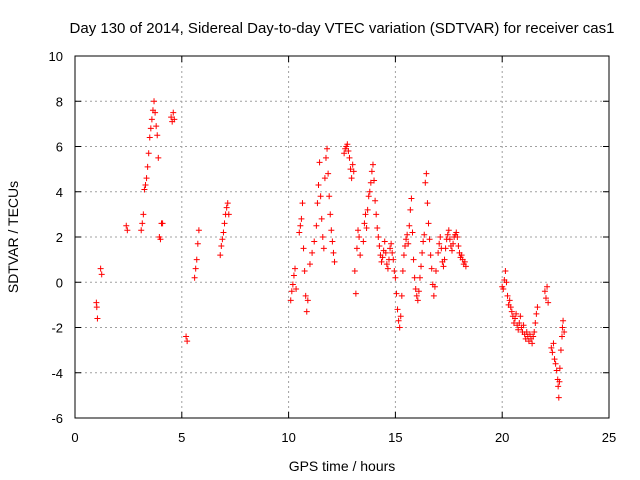 Image resolution: width=640 pixels, height=480 pixels. I want to click on x-axis-label: GPS time / hours, so click(342, 466).